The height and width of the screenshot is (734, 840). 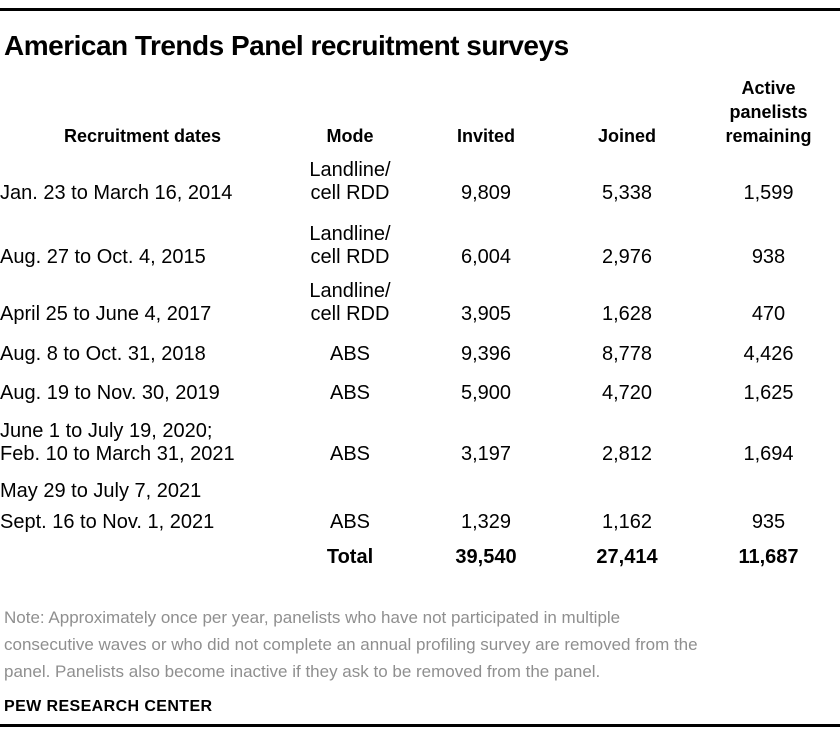 I want to click on joined-cell: 4,720, so click(x=627, y=393).